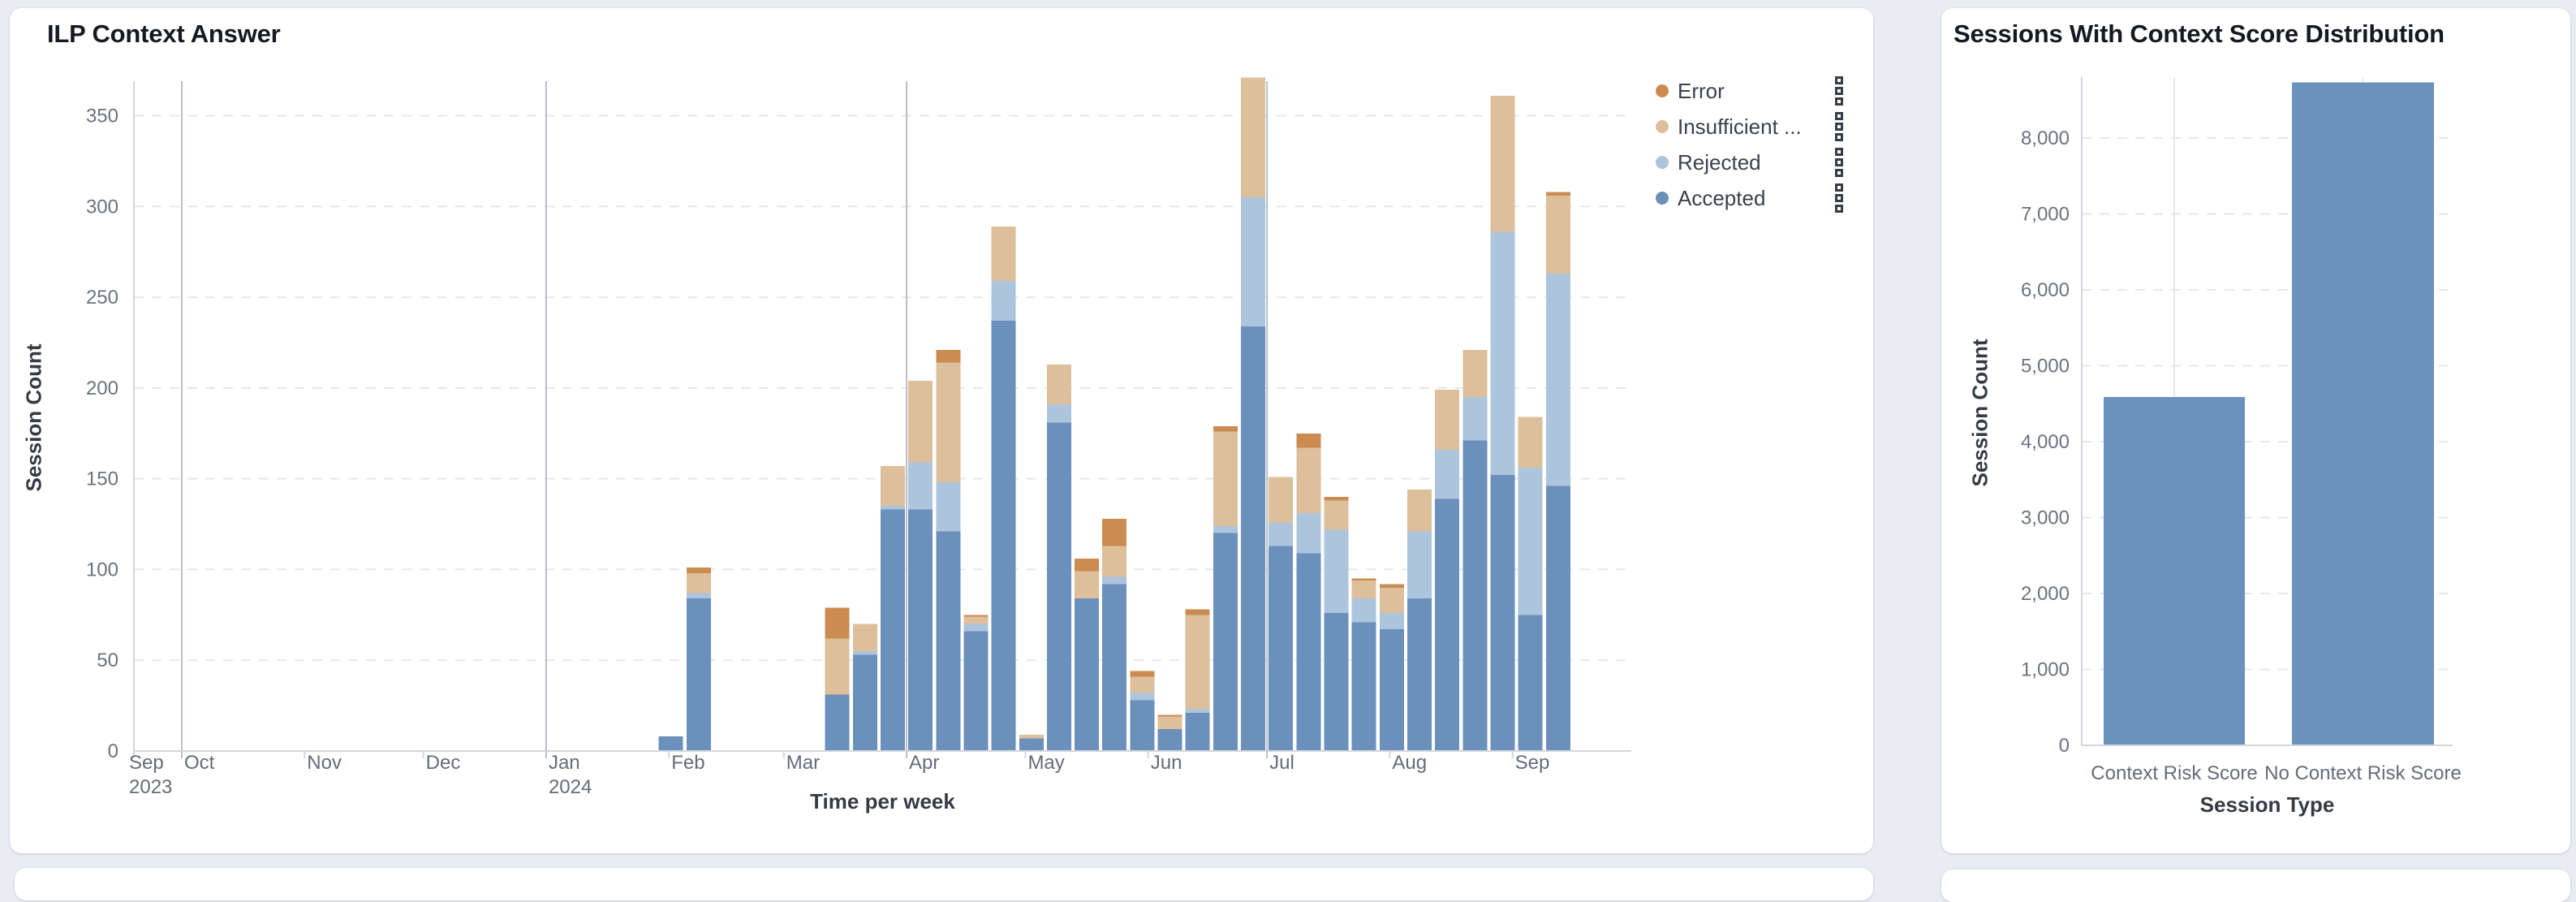 The width and height of the screenshot is (2576, 902). Describe the element at coordinates (1751, 162) in the screenshot. I see `legend-item-rejected: Rejected` at that location.